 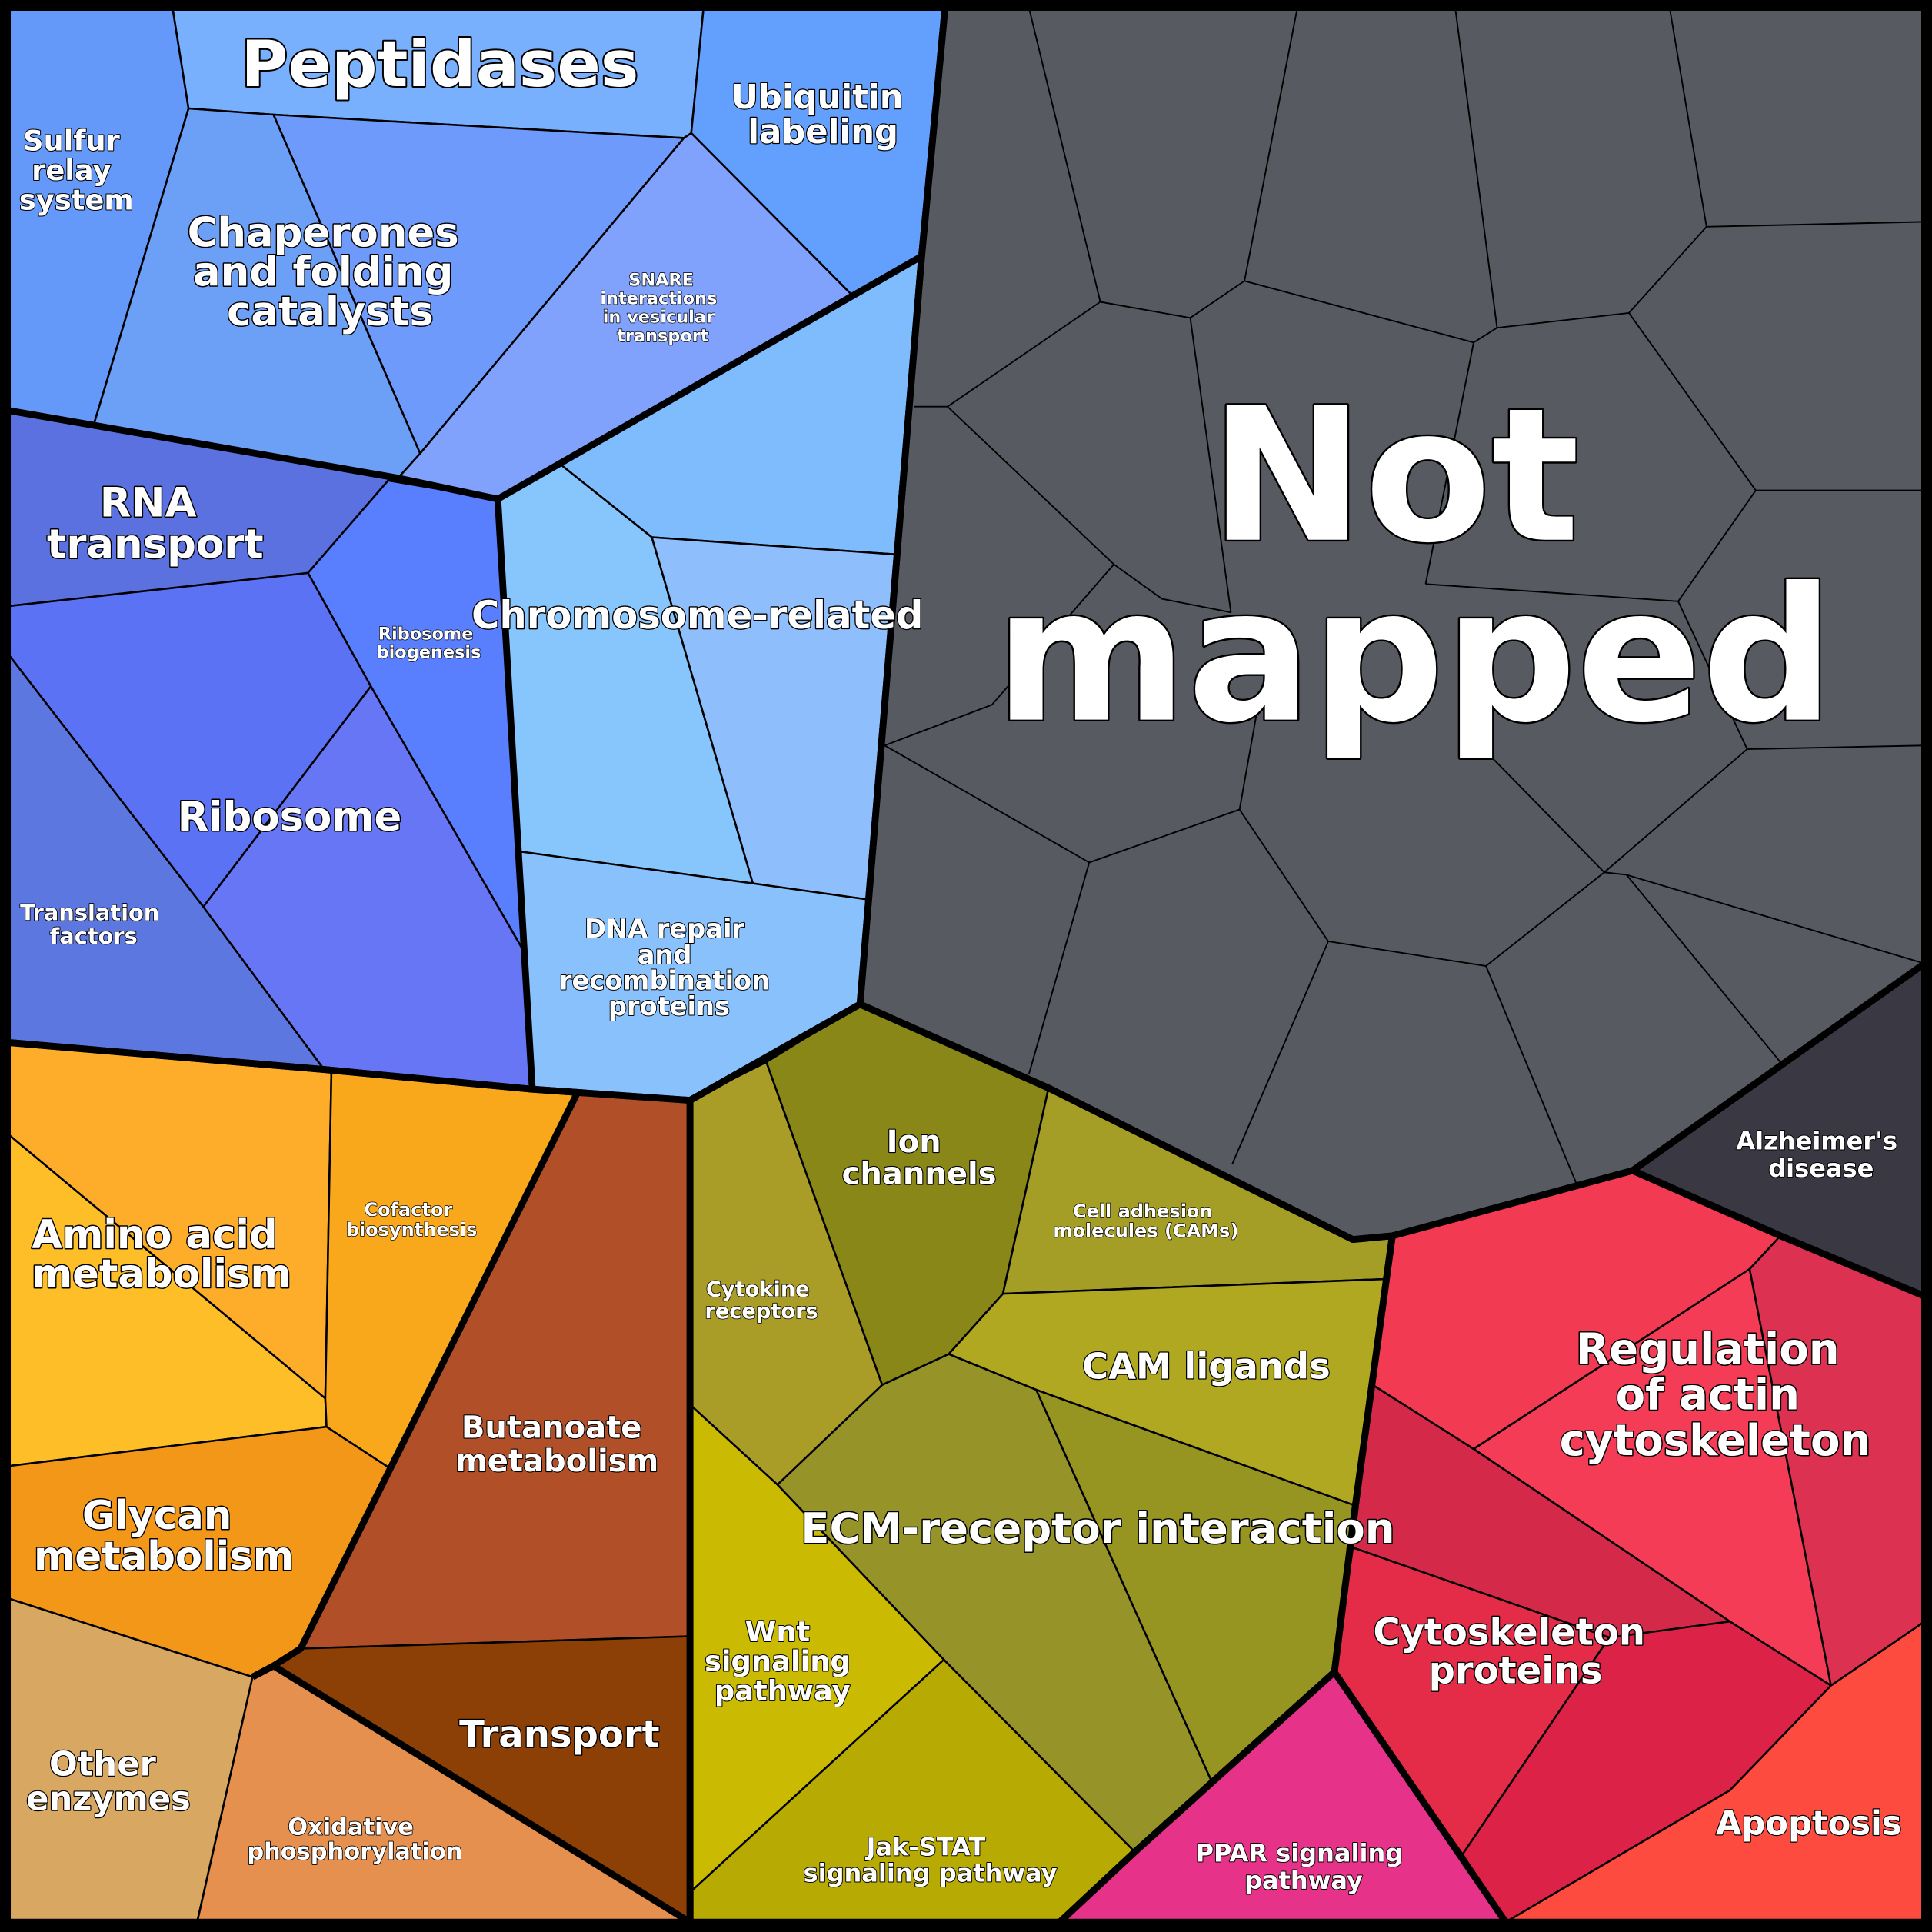 I want to click on label-jak-stat: Jak-STAT signaling pathway, so click(x=931, y=1860).